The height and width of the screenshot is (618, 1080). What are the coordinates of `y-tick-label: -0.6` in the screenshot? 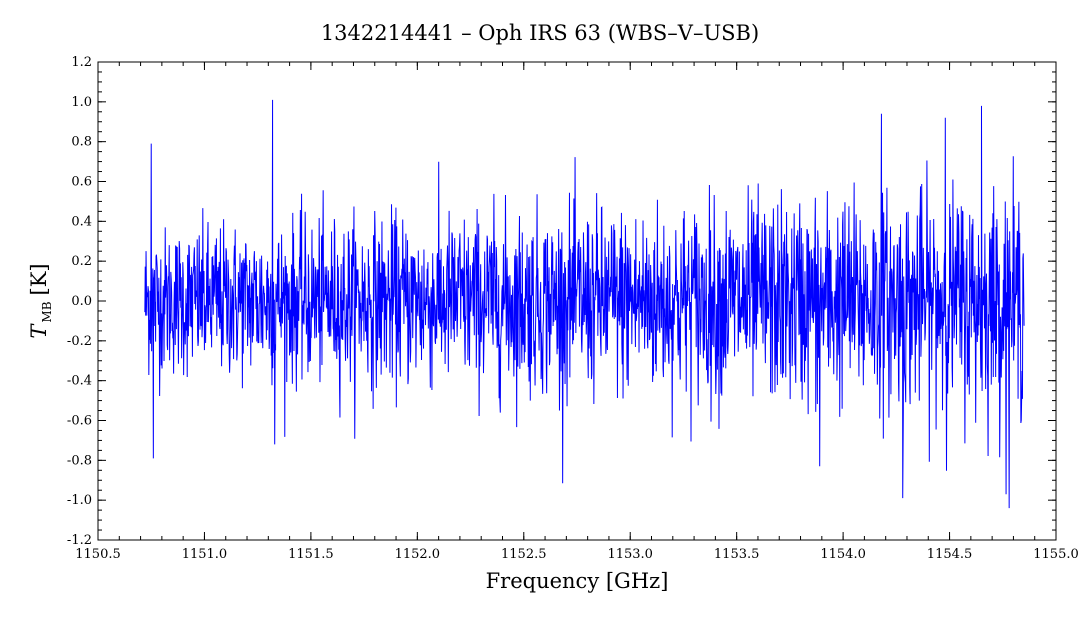 It's located at (79, 421).